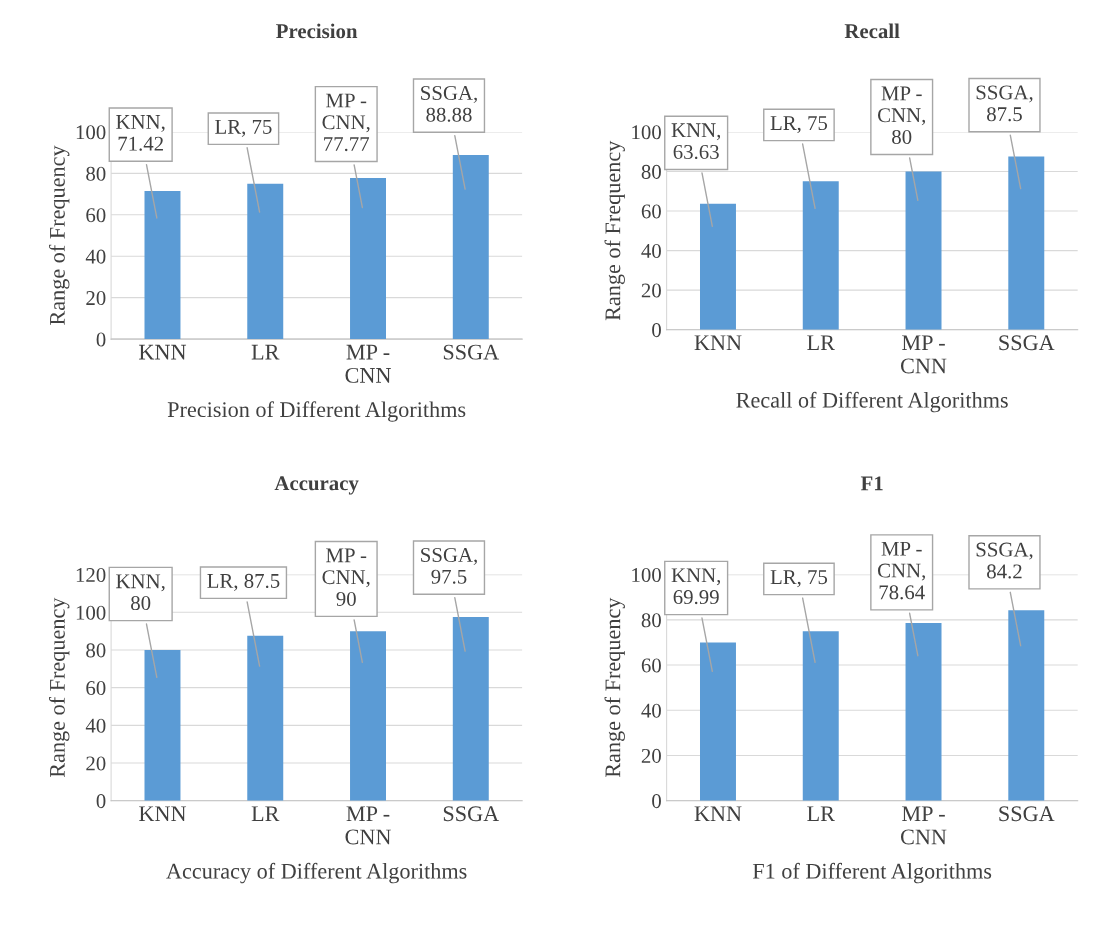  I want to click on data-label: KNN, 69.99, so click(696, 586).